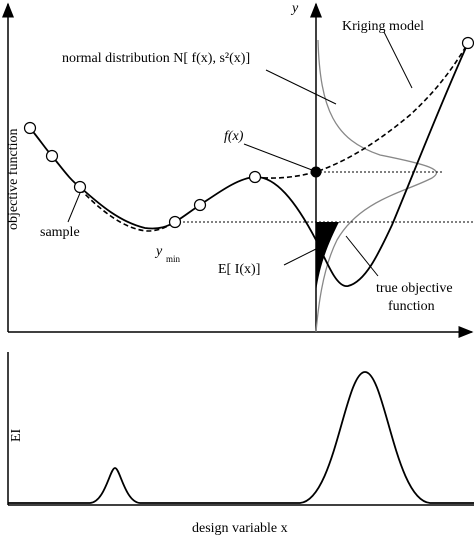 This screenshot has height=542, width=474. Describe the element at coordinates (156, 58) in the screenshot. I see `normal-dist-label: normal distribution N[ f(x), s²(x)]` at that location.